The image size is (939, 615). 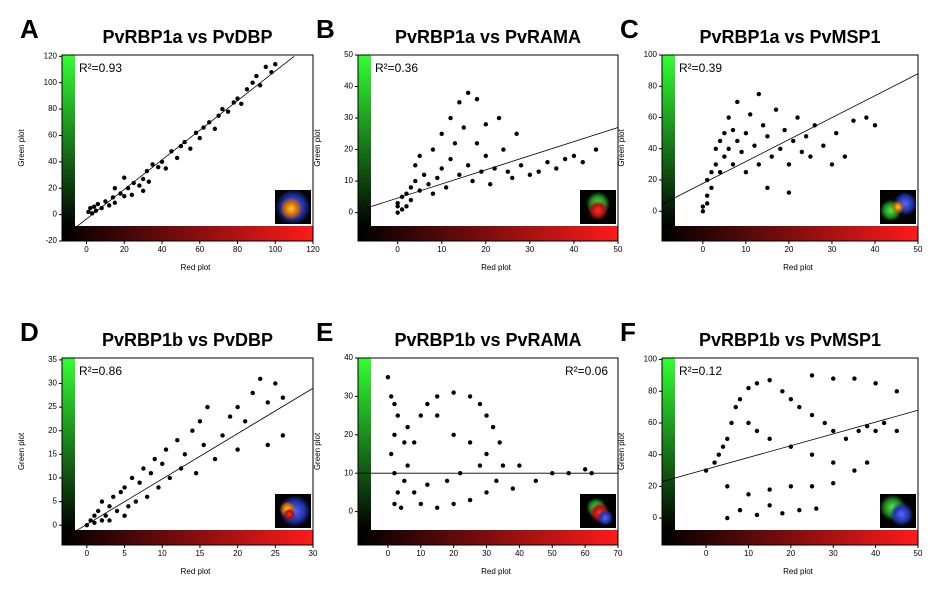 What do you see at coordinates (585, 553) in the screenshot?
I see `x-tick-label: 60` at bounding box center [585, 553].